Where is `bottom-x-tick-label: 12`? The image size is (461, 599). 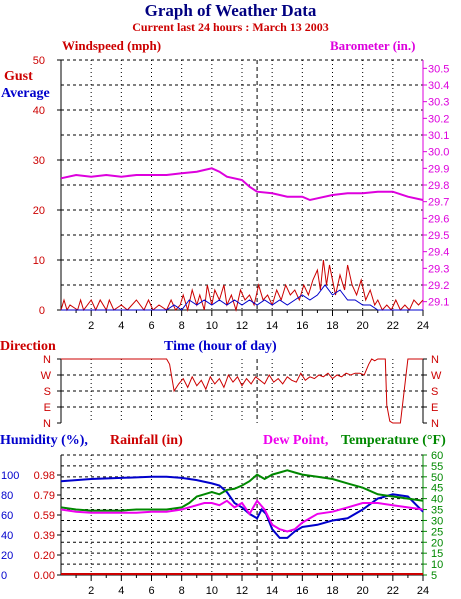 bottom-x-tick-label: 12 is located at coordinates (242, 591).